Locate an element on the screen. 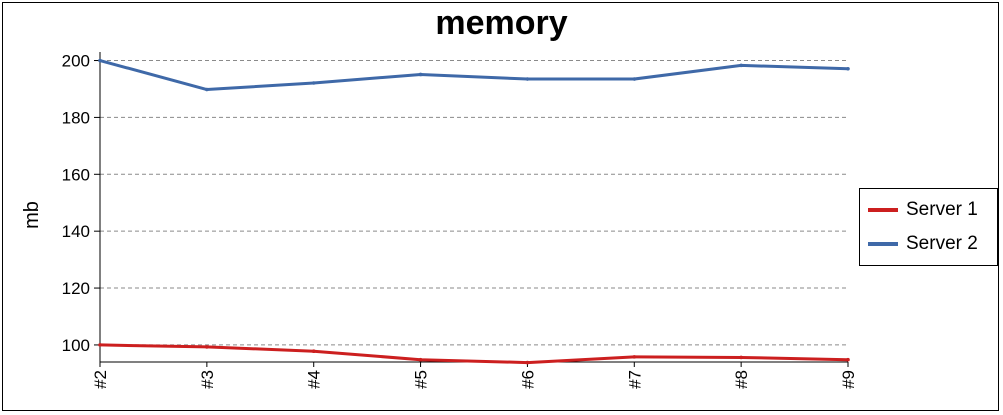  y-tick-label-180: 180 is located at coordinates (76, 117).